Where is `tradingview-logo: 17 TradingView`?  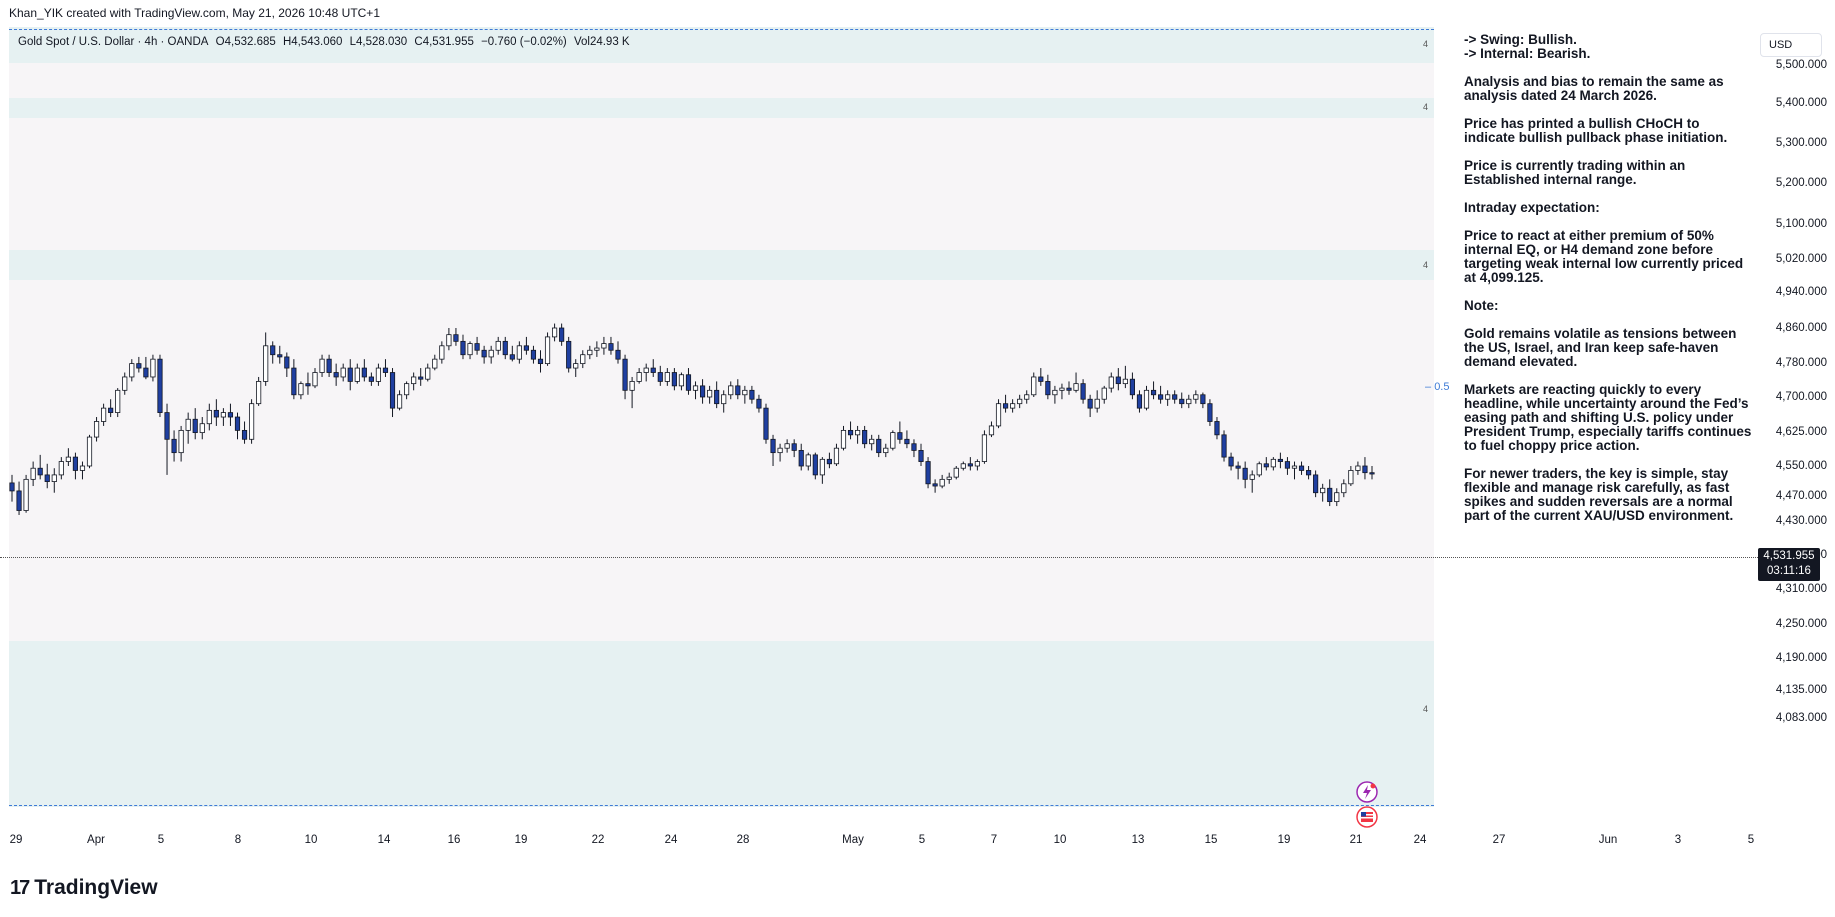 tradingview-logo: 17 TradingView is located at coordinates (84, 888).